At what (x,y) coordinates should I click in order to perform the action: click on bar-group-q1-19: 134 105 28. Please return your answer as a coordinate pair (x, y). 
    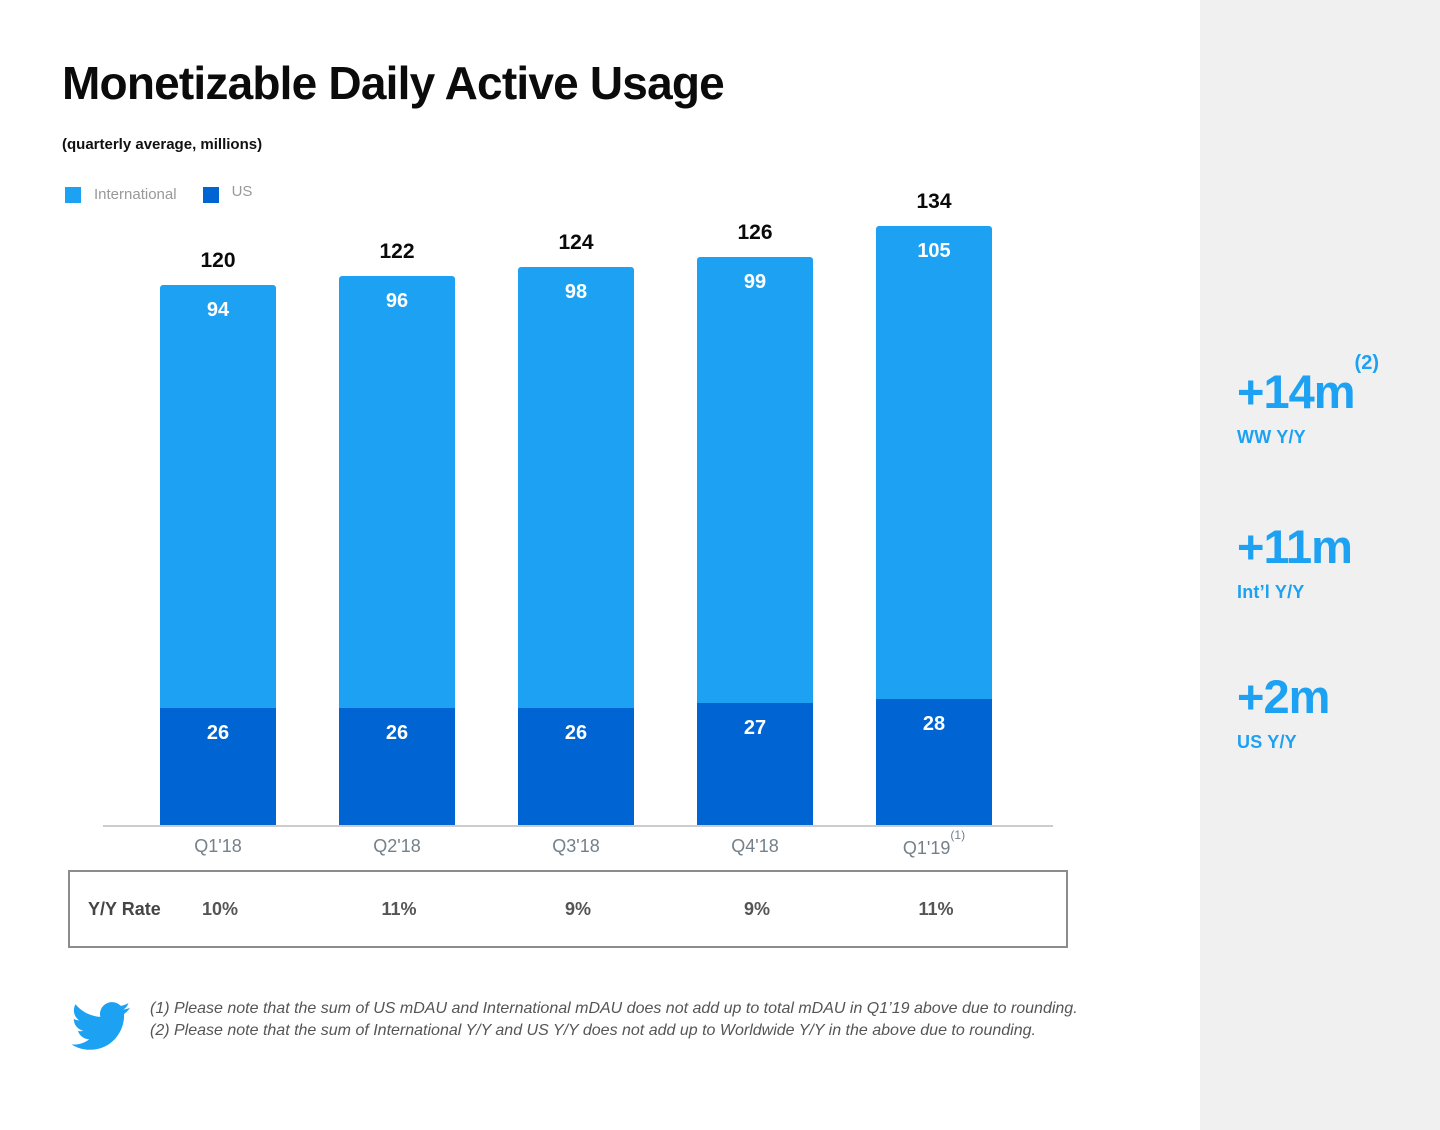
    Looking at the image, I should click on (934, 507).